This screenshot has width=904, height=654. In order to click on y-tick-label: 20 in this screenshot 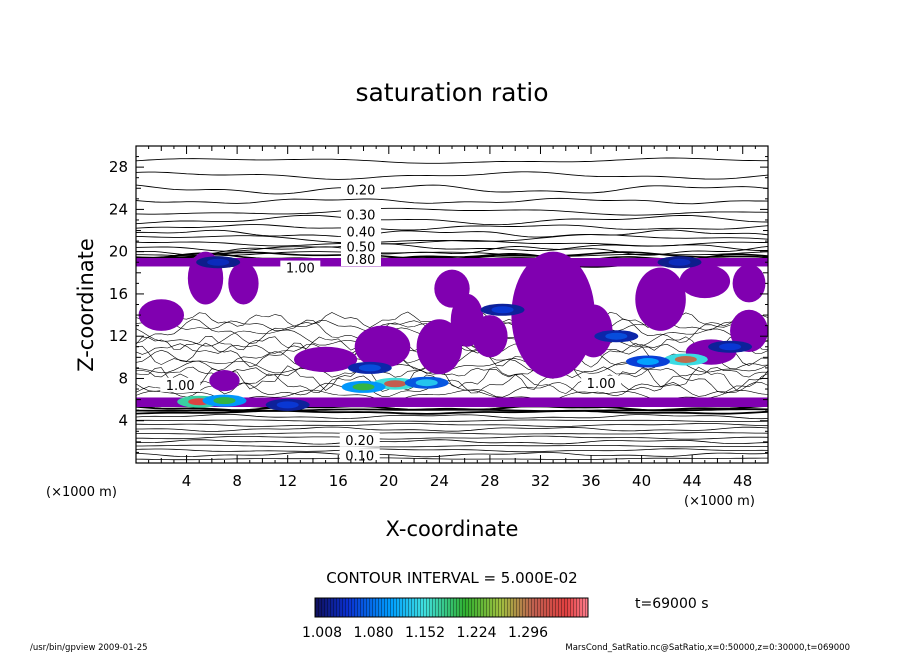, I will do `click(118, 252)`.